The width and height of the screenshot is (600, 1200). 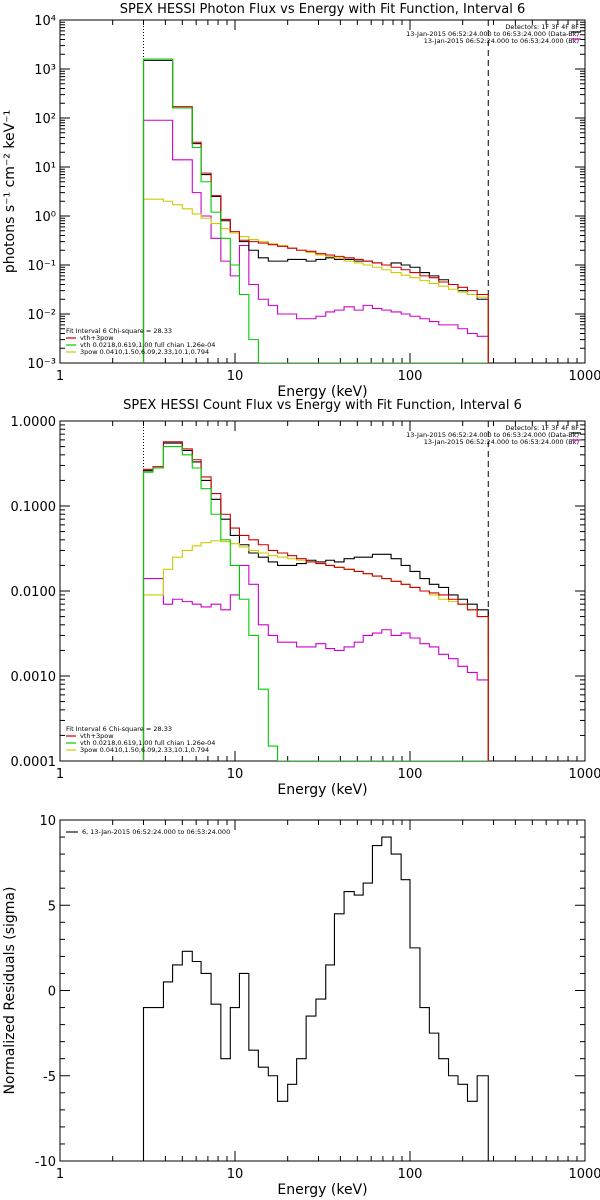 I want to click on count-y-tick-label: 1.0000, so click(x=34, y=422).